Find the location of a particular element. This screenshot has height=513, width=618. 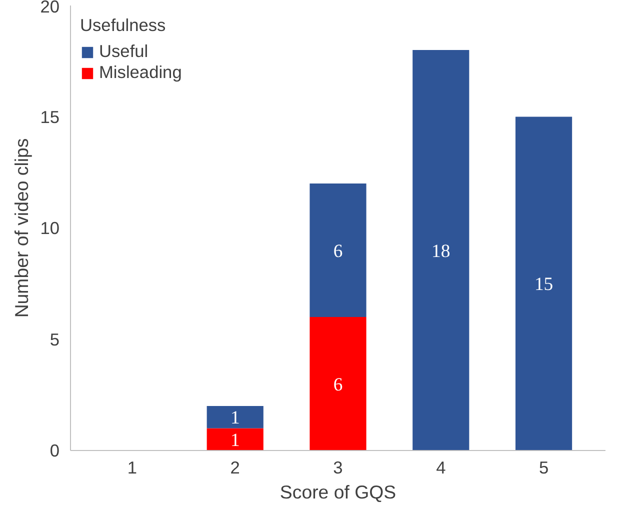

y-tick-label: 10 is located at coordinates (50, 228).